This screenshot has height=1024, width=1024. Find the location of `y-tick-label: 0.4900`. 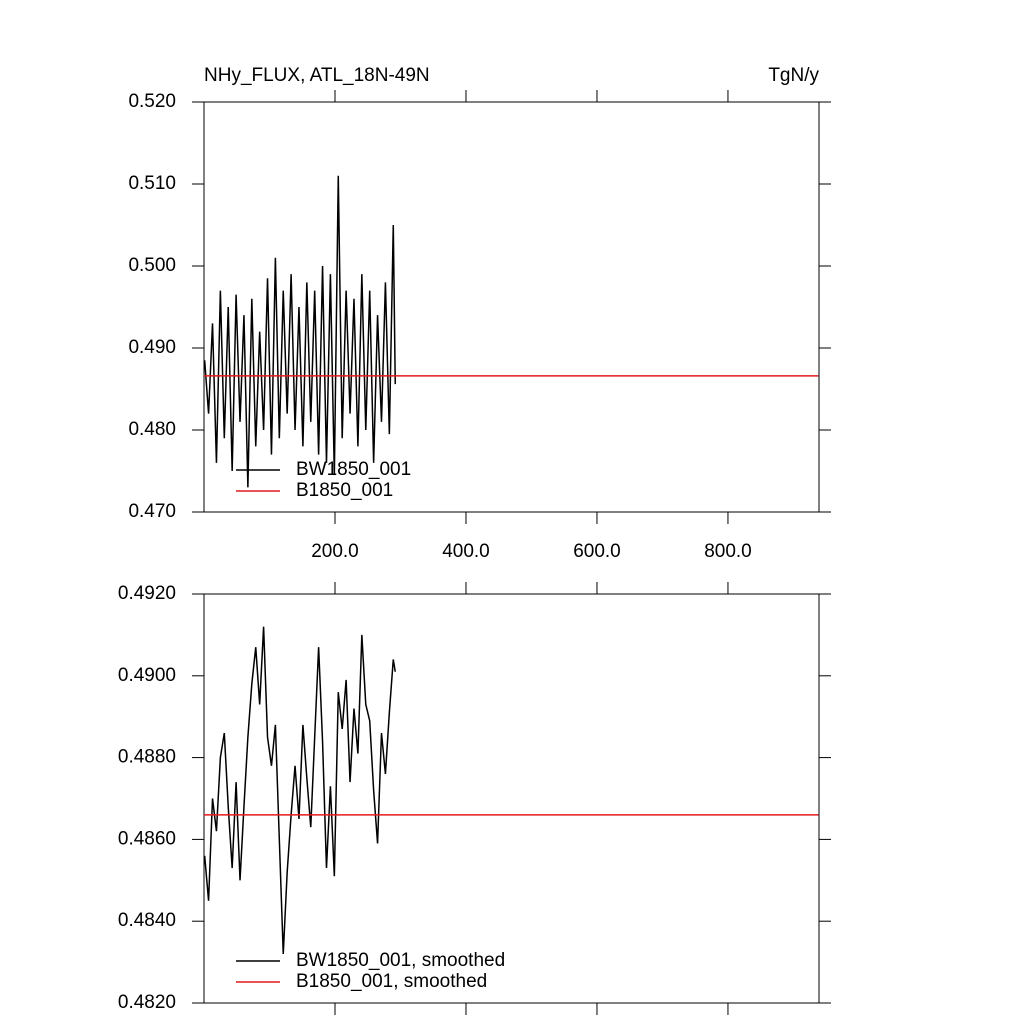

y-tick-label: 0.4900 is located at coordinates (147, 675).